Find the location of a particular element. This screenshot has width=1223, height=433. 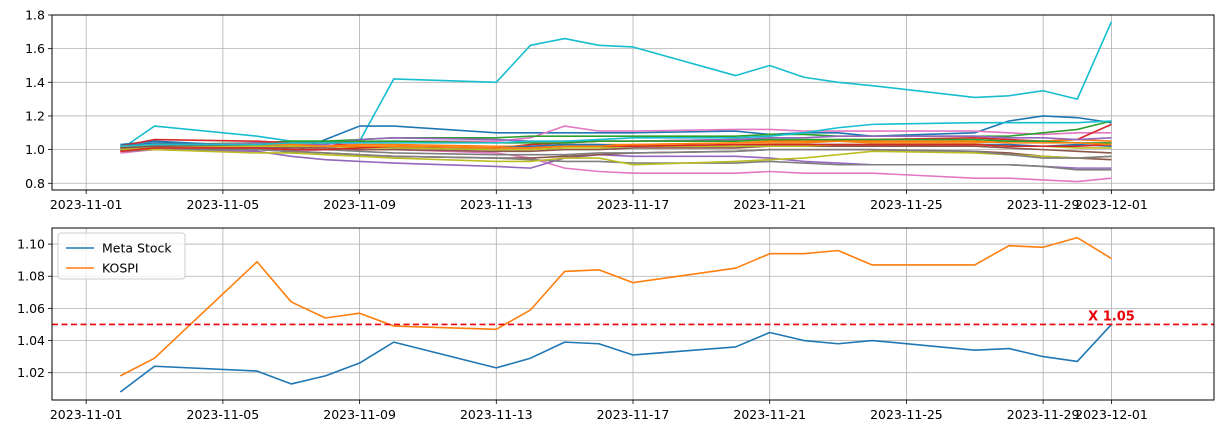

y-tick-label: 0.8 is located at coordinates (35, 183).